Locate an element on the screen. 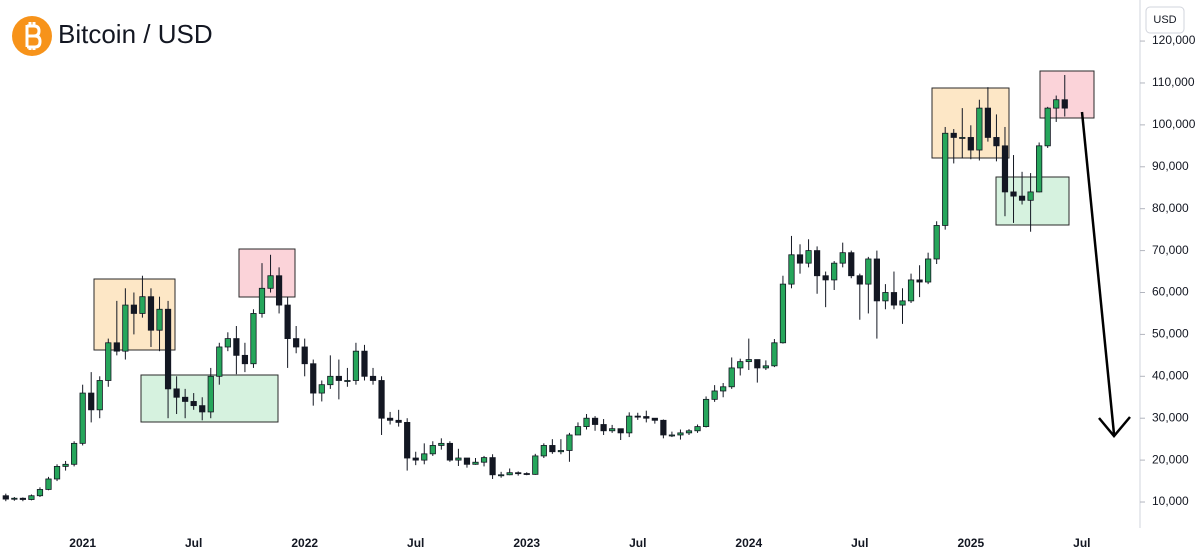  y-tick-label: 90,000 is located at coordinates (1170, 166).